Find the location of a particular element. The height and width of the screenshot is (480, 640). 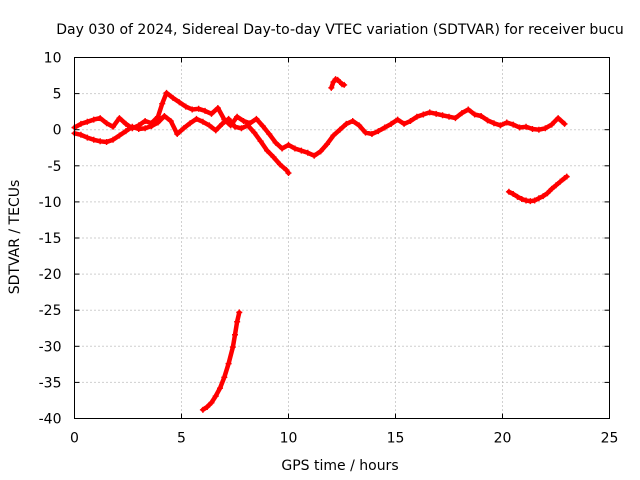

y-tick-label: -30 is located at coordinates (50, 347).